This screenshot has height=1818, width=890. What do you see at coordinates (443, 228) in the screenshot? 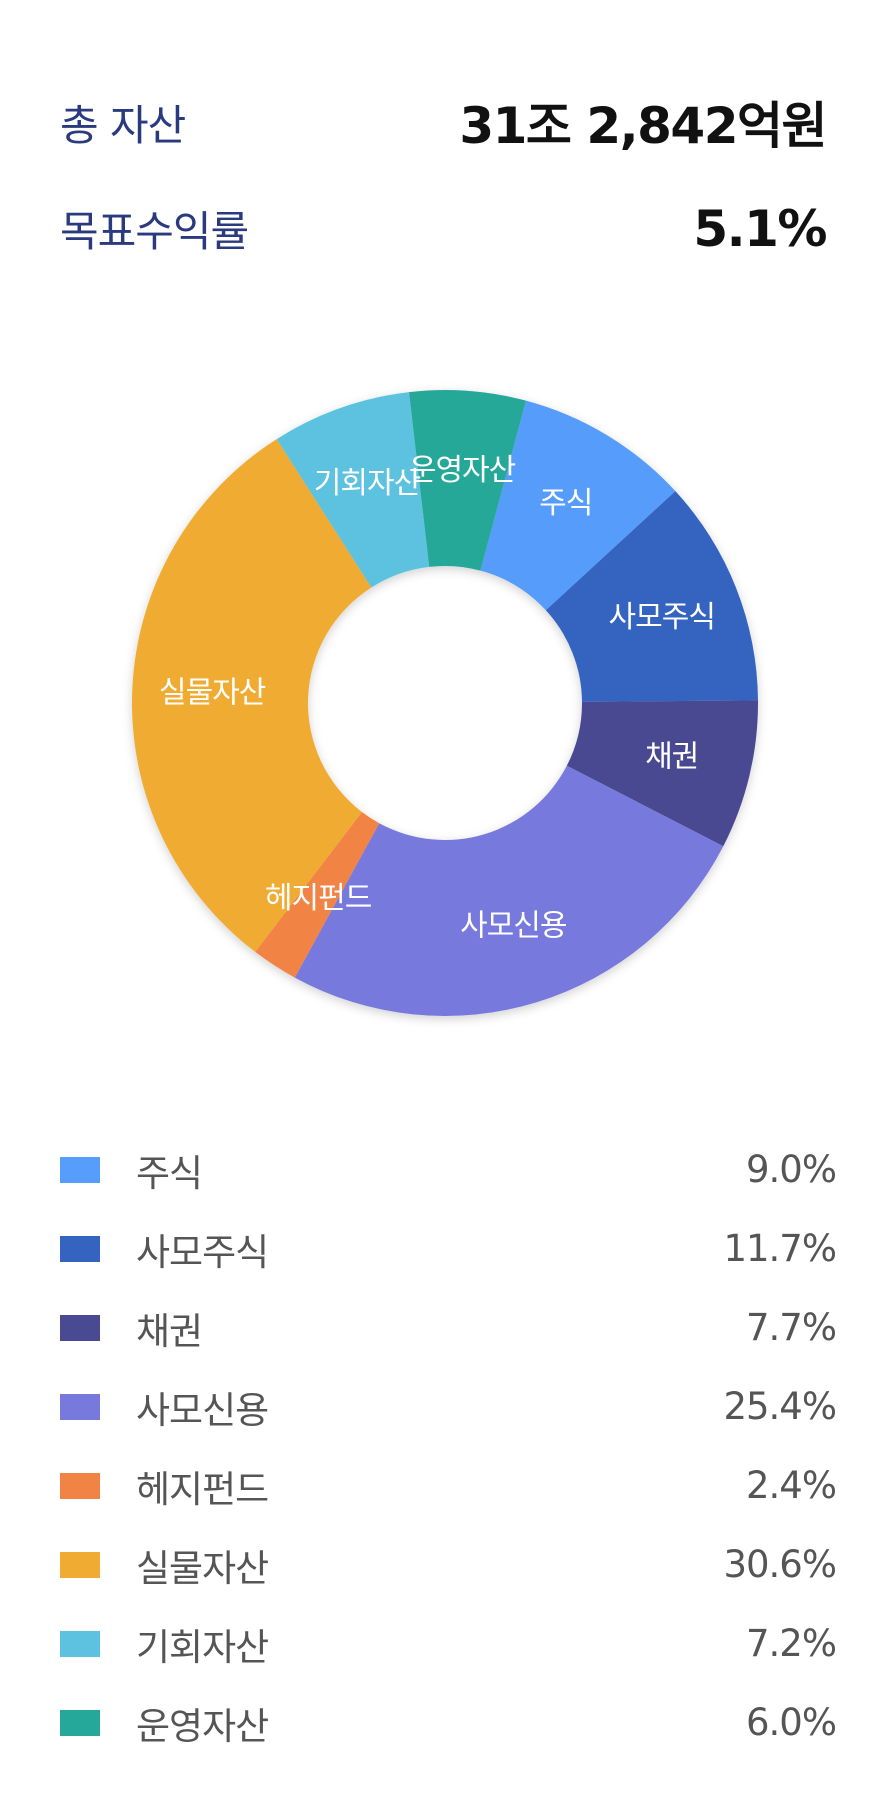
I see `target-return-row: 목표수익률 5.1%` at bounding box center [443, 228].